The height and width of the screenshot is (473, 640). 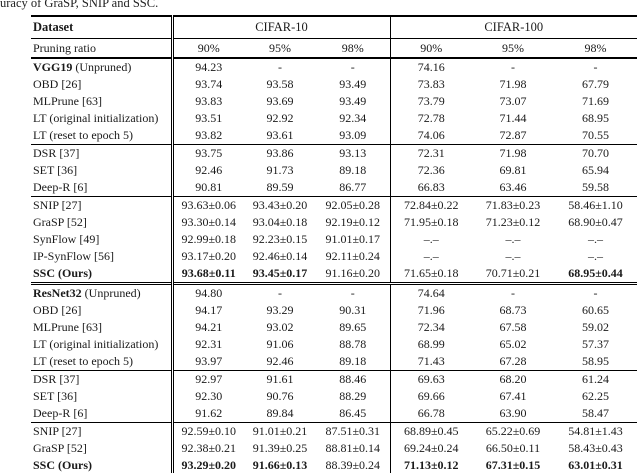 What do you see at coordinates (513, 205) in the screenshot?
I see `cell-value: 71.83±0.23` at bounding box center [513, 205].